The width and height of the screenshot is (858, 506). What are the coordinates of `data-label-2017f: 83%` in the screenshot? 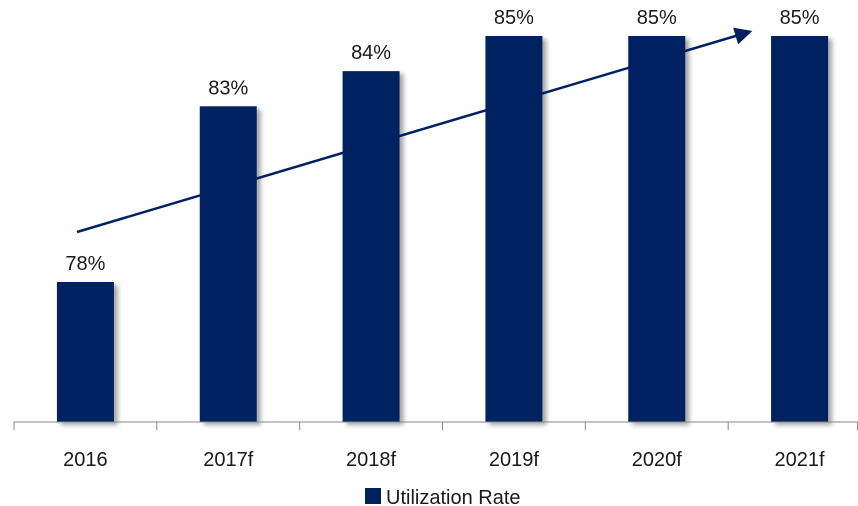 It's located at (228, 88).